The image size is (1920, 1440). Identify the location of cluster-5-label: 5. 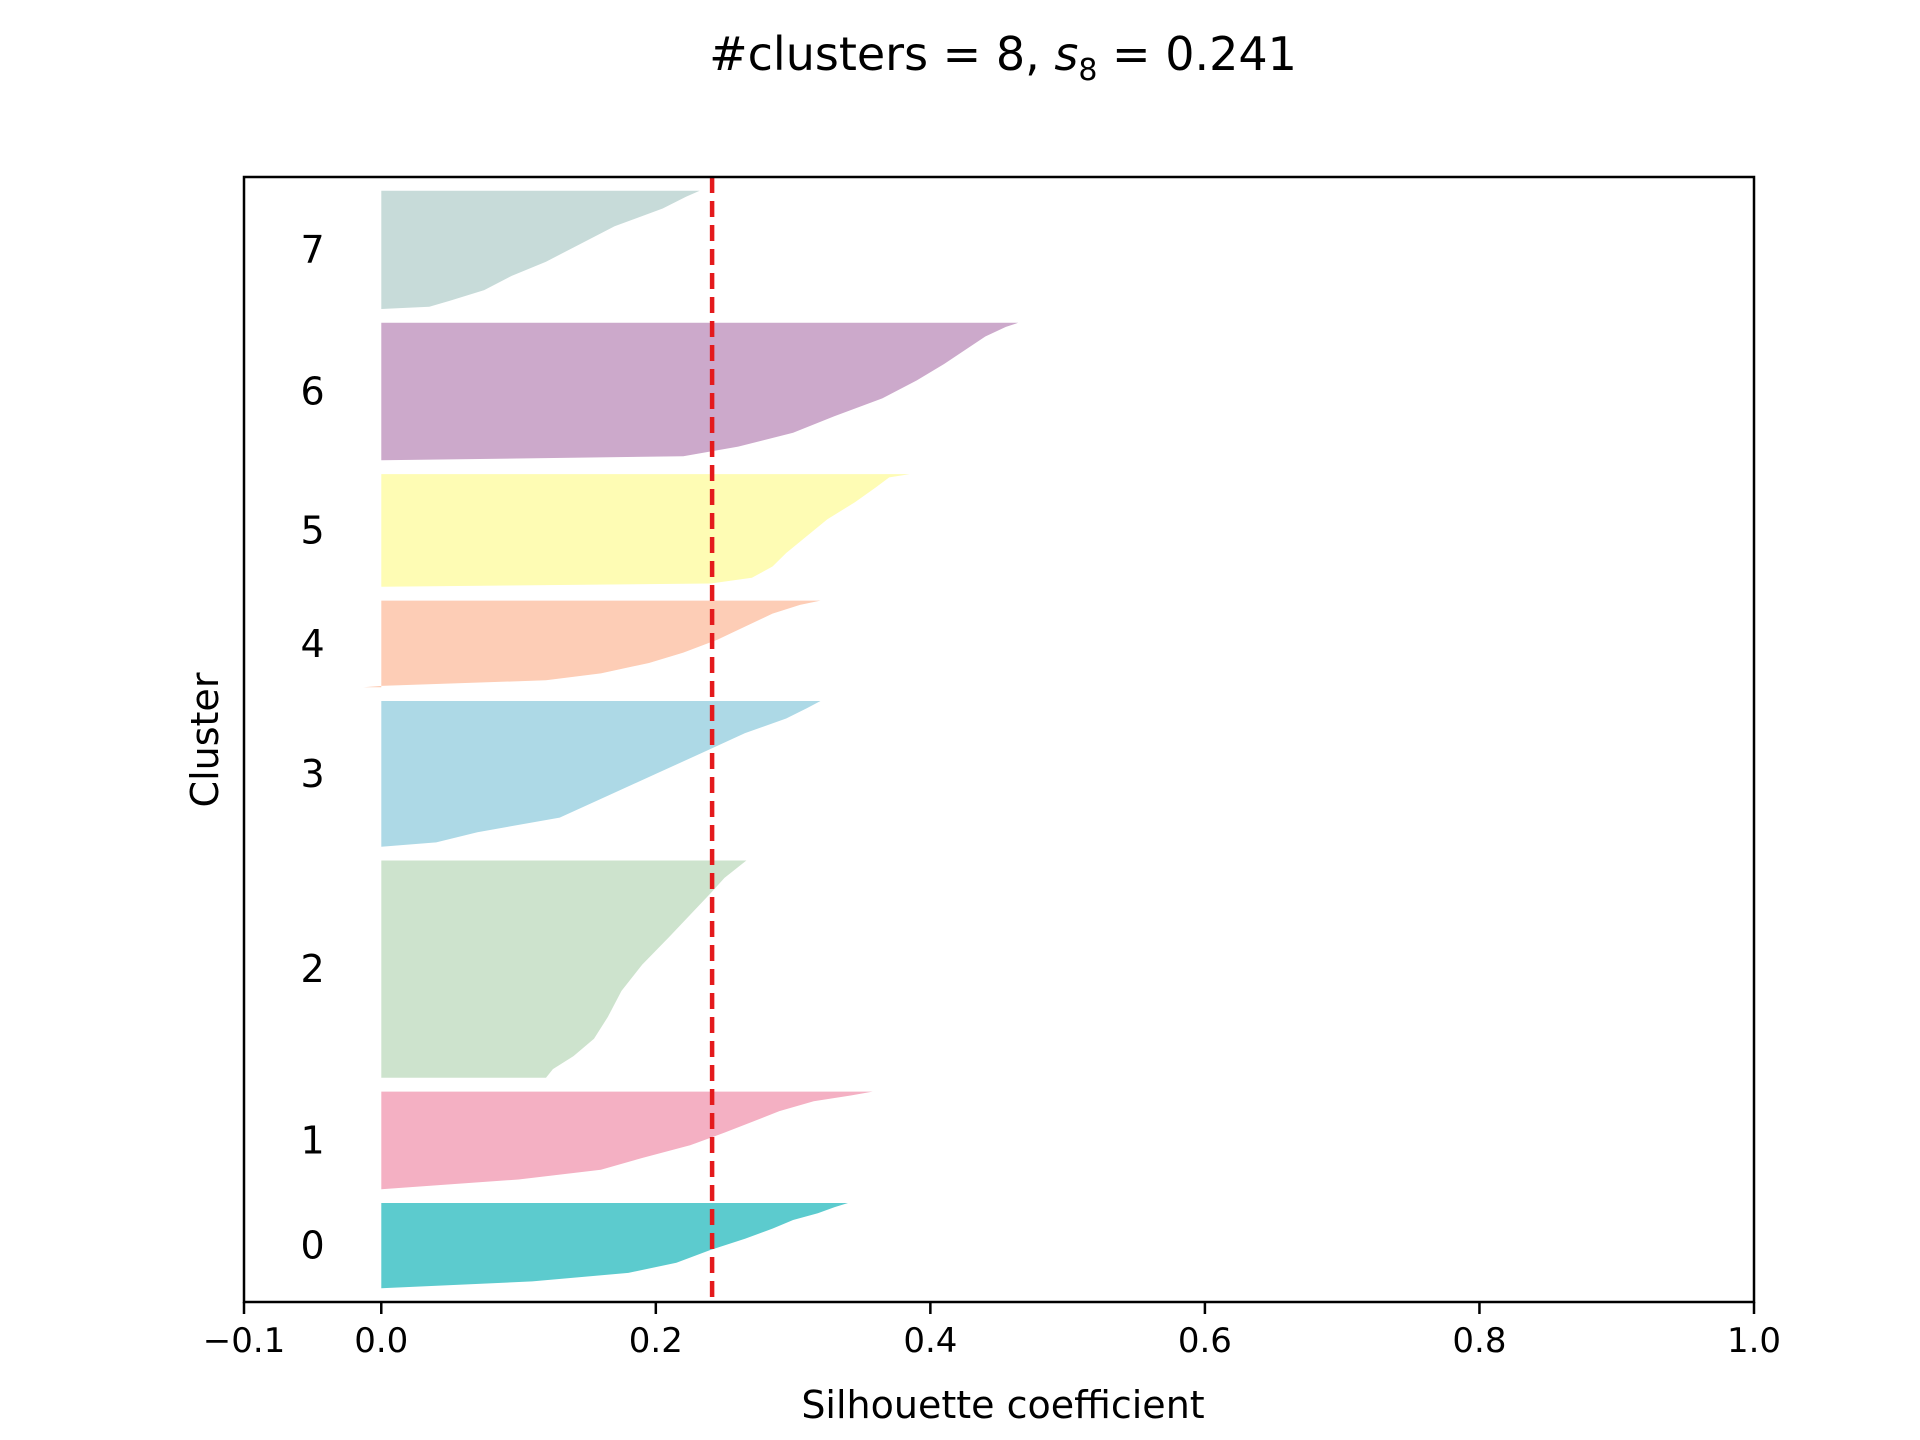
(313, 530).